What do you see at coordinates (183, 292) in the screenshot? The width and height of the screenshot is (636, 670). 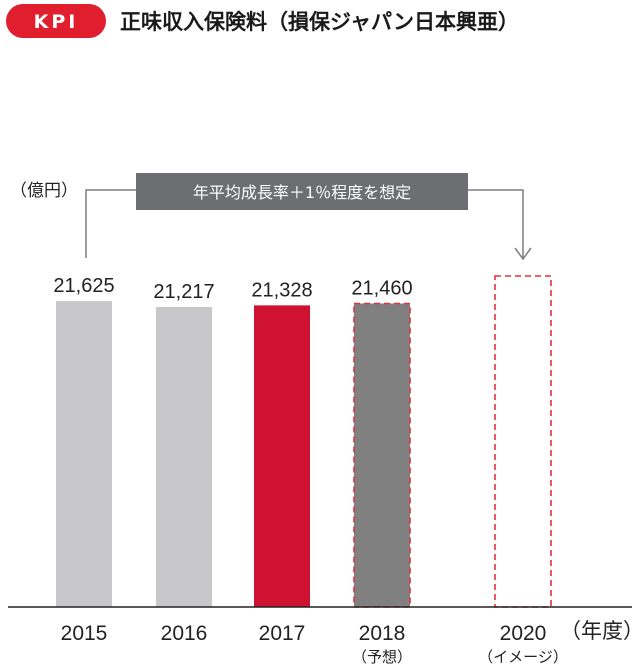 I see `value-label-2016: 21,217` at bounding box center [183, 292].